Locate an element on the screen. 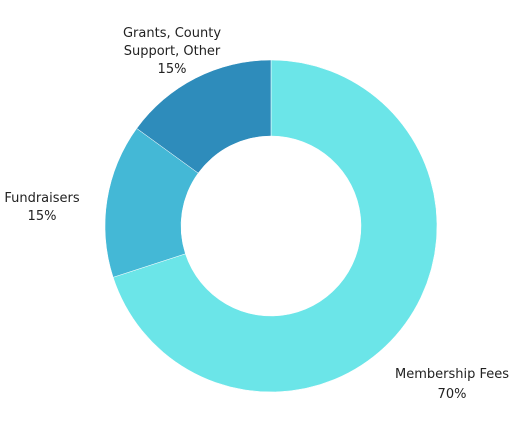 This screenshot has height=435, width=530. slice-name-label: Grants, County is located at coordinates (172, 33).